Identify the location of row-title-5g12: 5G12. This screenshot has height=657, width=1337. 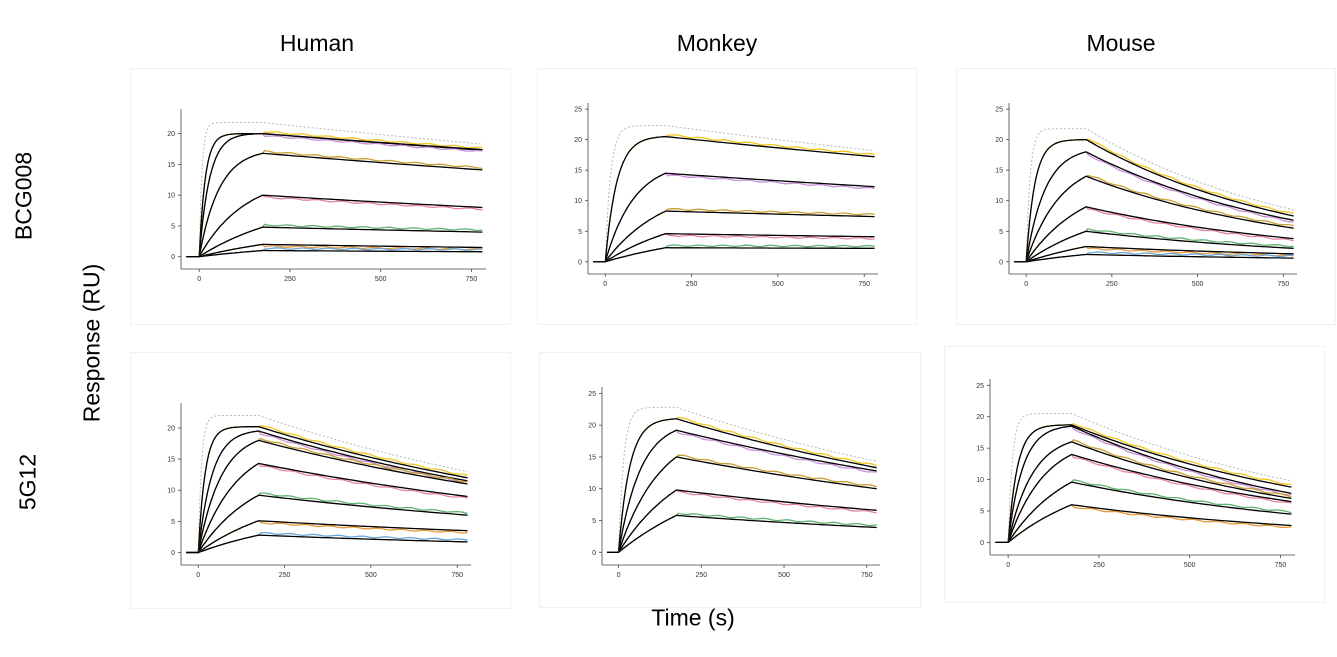
(27, 482).